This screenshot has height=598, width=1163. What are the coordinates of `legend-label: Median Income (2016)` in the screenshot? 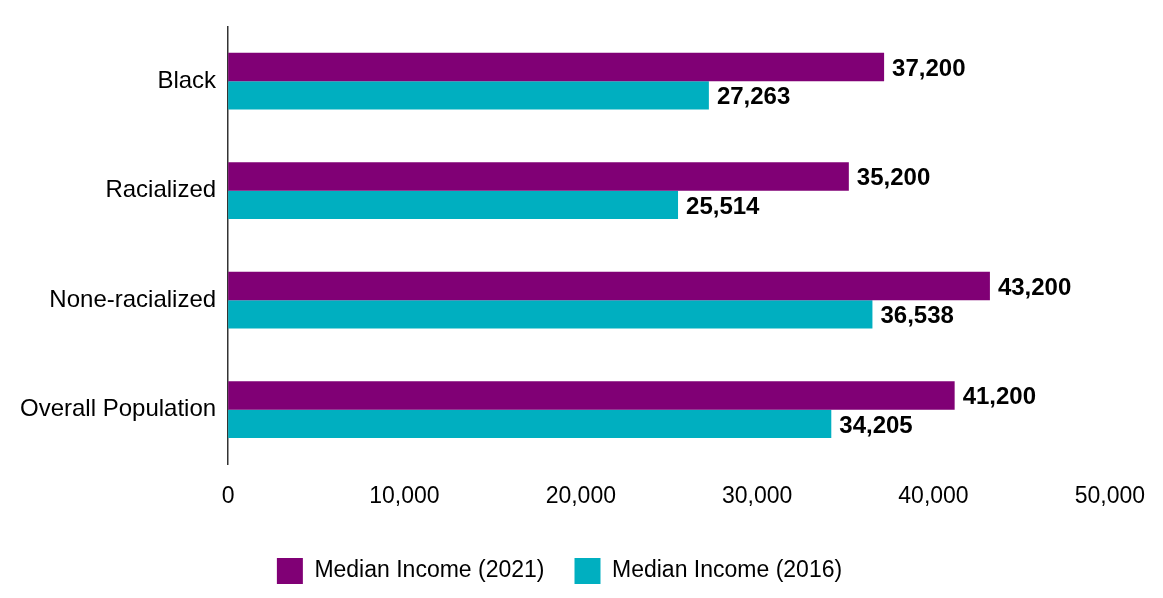 It's located at (727, 569).